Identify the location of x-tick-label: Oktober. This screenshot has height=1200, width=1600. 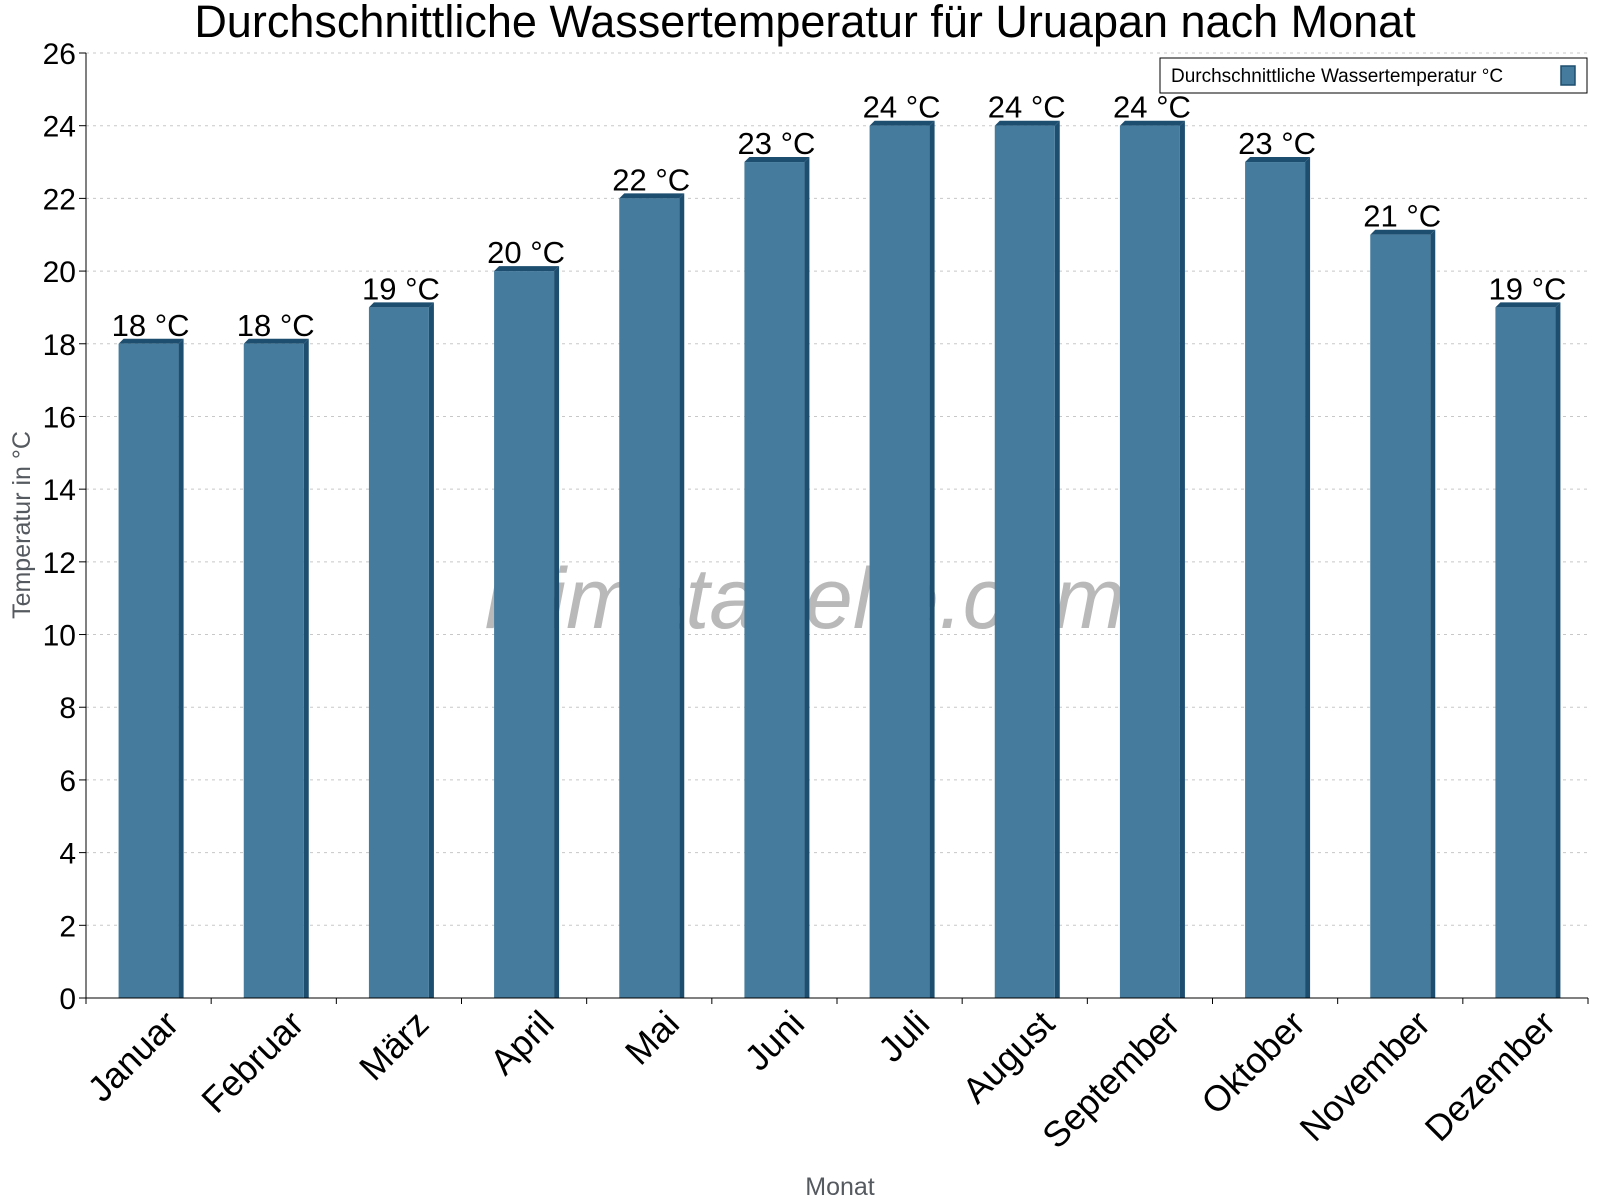
(1253, 1063).